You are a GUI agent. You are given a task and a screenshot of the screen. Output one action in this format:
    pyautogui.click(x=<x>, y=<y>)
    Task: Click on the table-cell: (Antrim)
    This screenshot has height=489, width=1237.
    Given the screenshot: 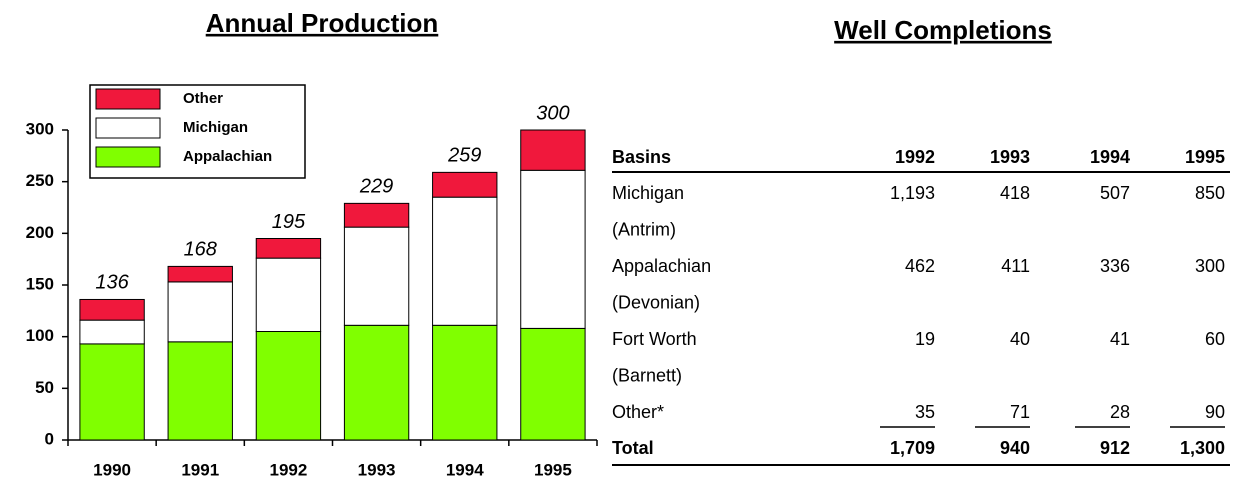 What is the action you would take?
    pyautogui.click(x=644, y=229)
    